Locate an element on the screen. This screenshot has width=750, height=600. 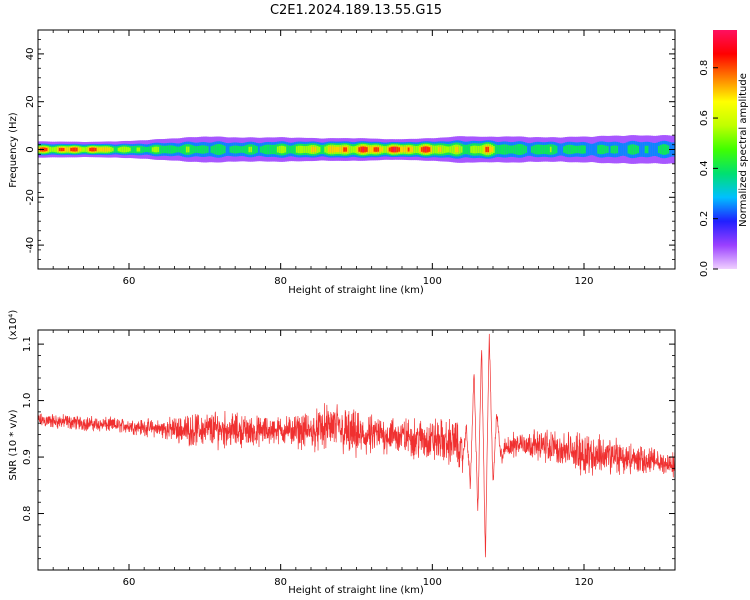
colorbar-tick-label-0: 0.0 is located at coordinates (704, 269).